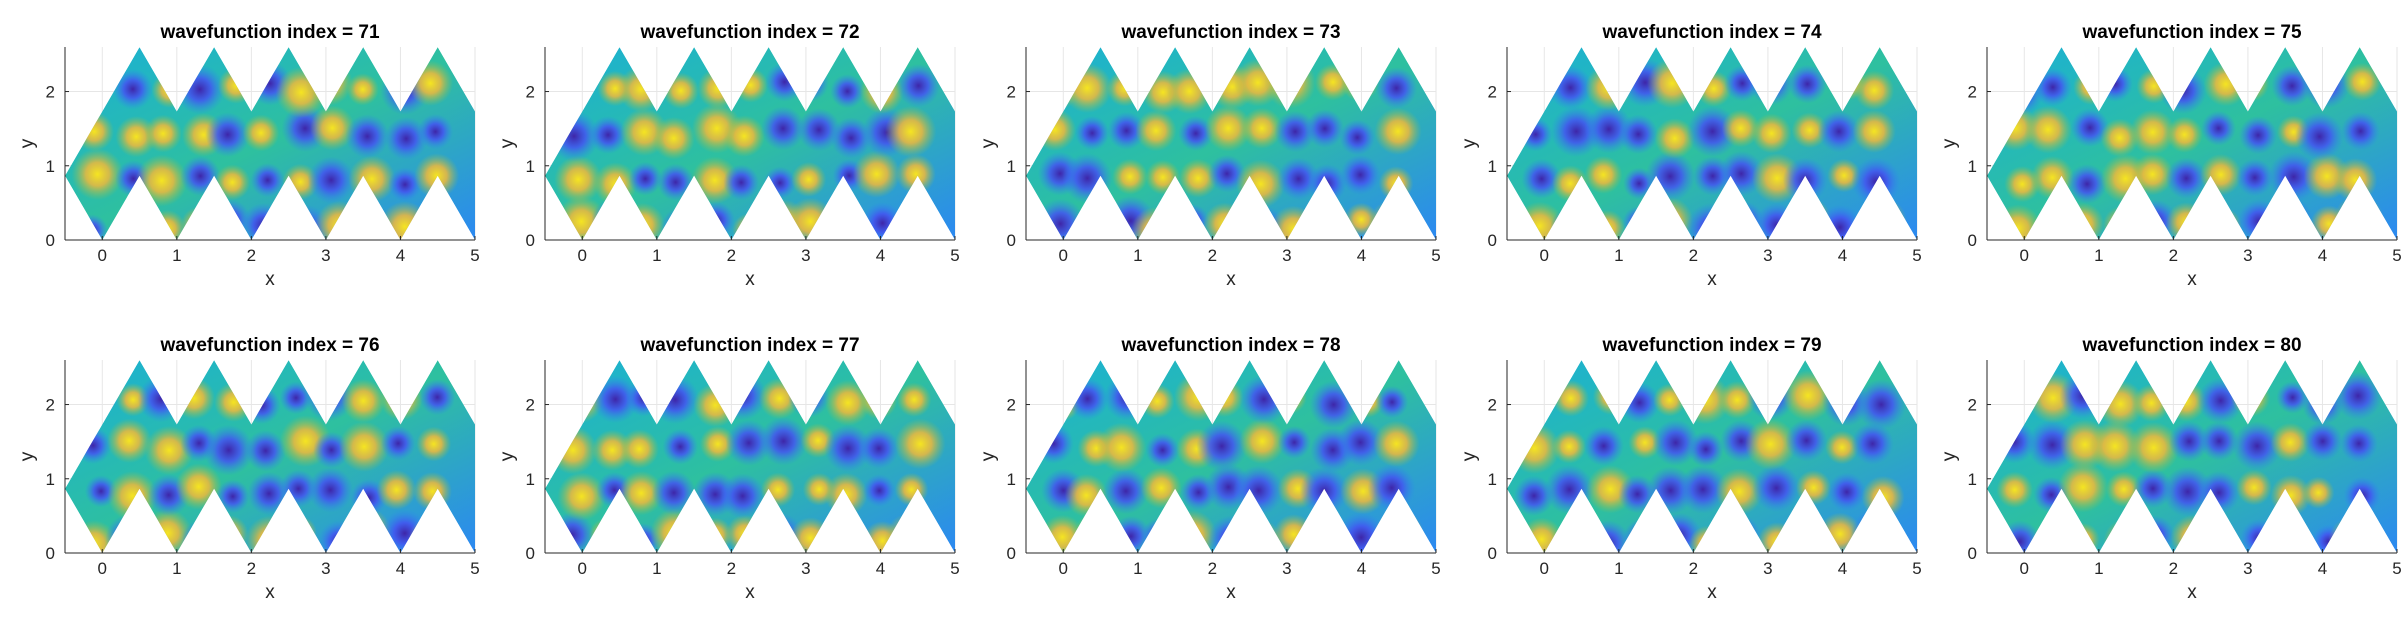  What do you see at coordinates (1209, 469) in the screenshot?
I see `subplot-panel: 0 1 2 3 4 5 0 1 2 wavefunction index = 78 x y` at bounding box center [1209, 469].